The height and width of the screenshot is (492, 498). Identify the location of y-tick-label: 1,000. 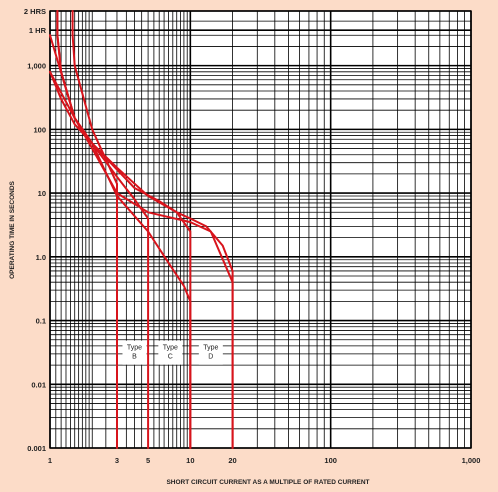
(36, 66).